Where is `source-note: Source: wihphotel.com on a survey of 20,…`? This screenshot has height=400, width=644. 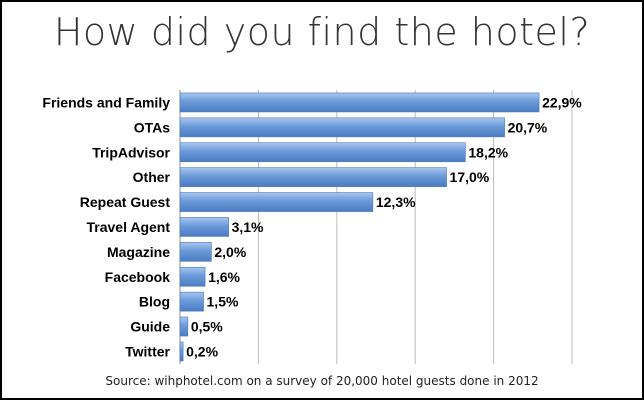 source-note: Source: wihphotel.com on a survey of 20,… is located at coordinates (322, 381).